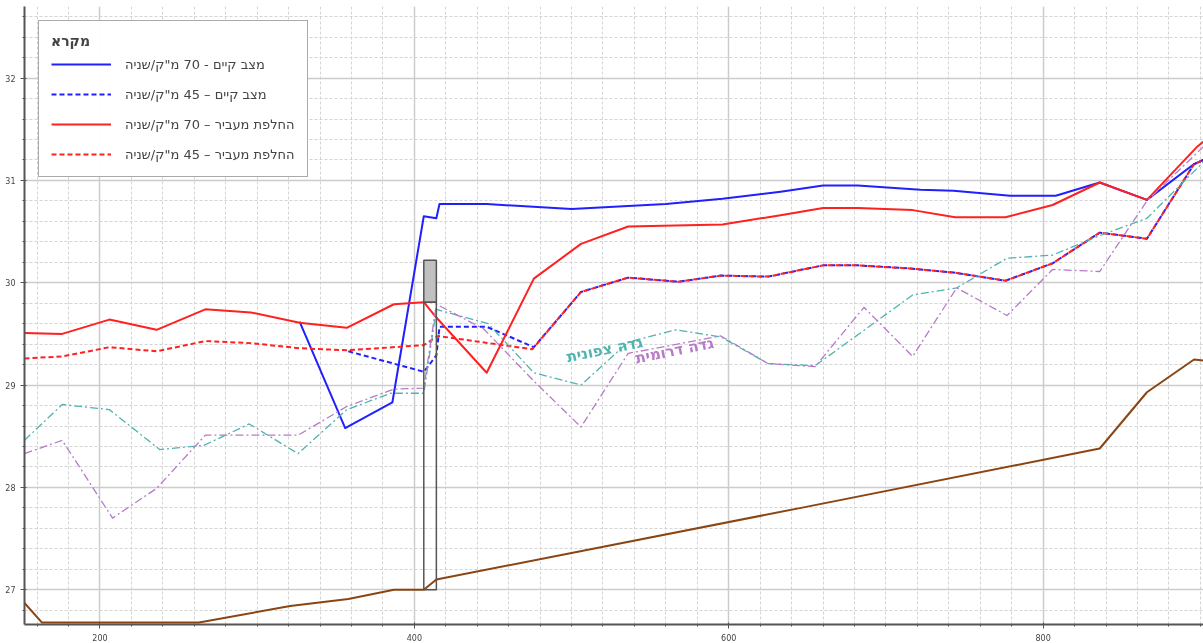 The height and width of the screenshot is (643, 1203). I want to click on x-tick-label: 600, so click(729, 638).